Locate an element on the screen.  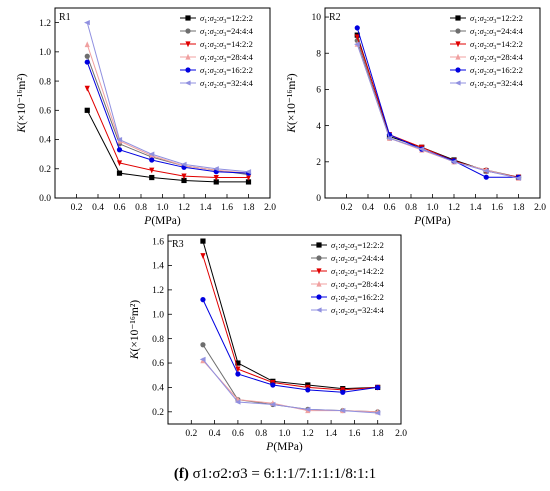
x-tick-label: 1.0 is located at coordinates (433, 208).